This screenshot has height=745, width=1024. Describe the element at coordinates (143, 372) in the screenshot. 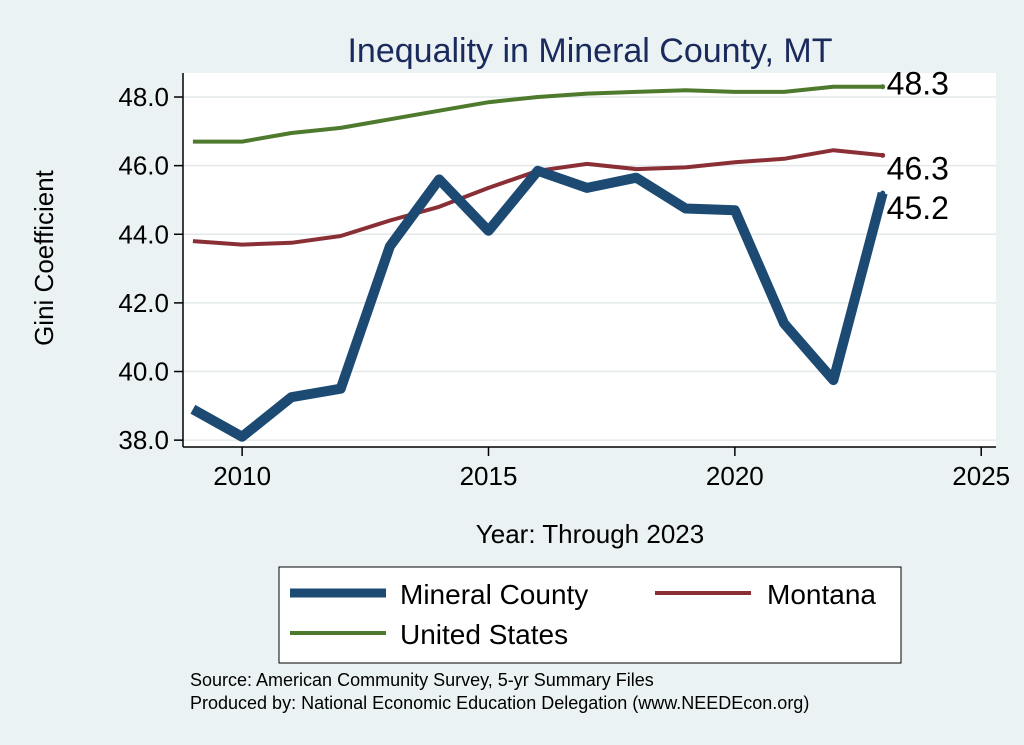

I see `y-tick-label: 40.0` at that location.